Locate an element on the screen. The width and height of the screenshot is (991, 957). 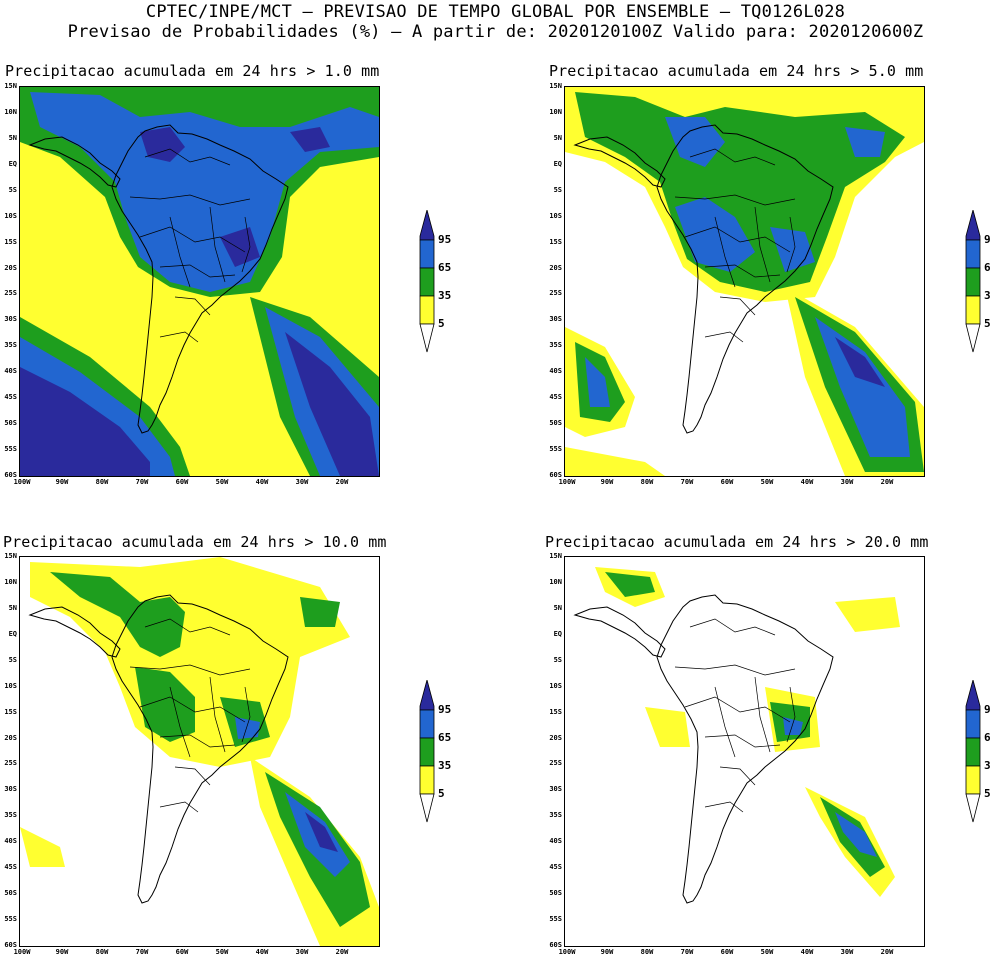
latitude-tick-label: 5N is located at coordinates (12, 137).